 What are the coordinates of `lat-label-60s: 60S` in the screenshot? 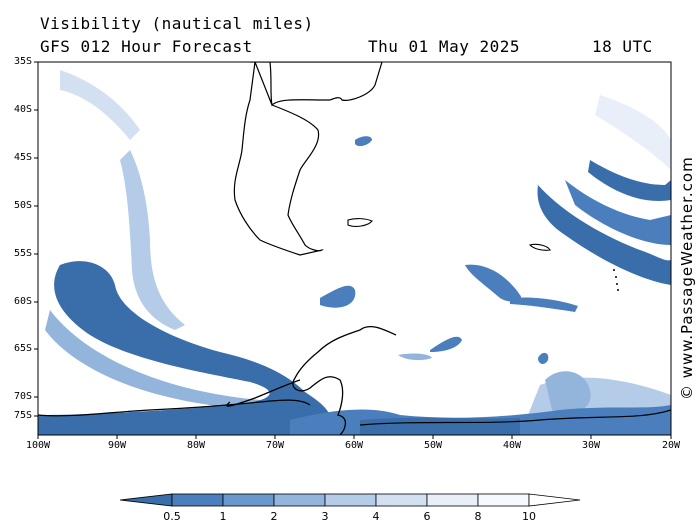 It's located at (22, 301).